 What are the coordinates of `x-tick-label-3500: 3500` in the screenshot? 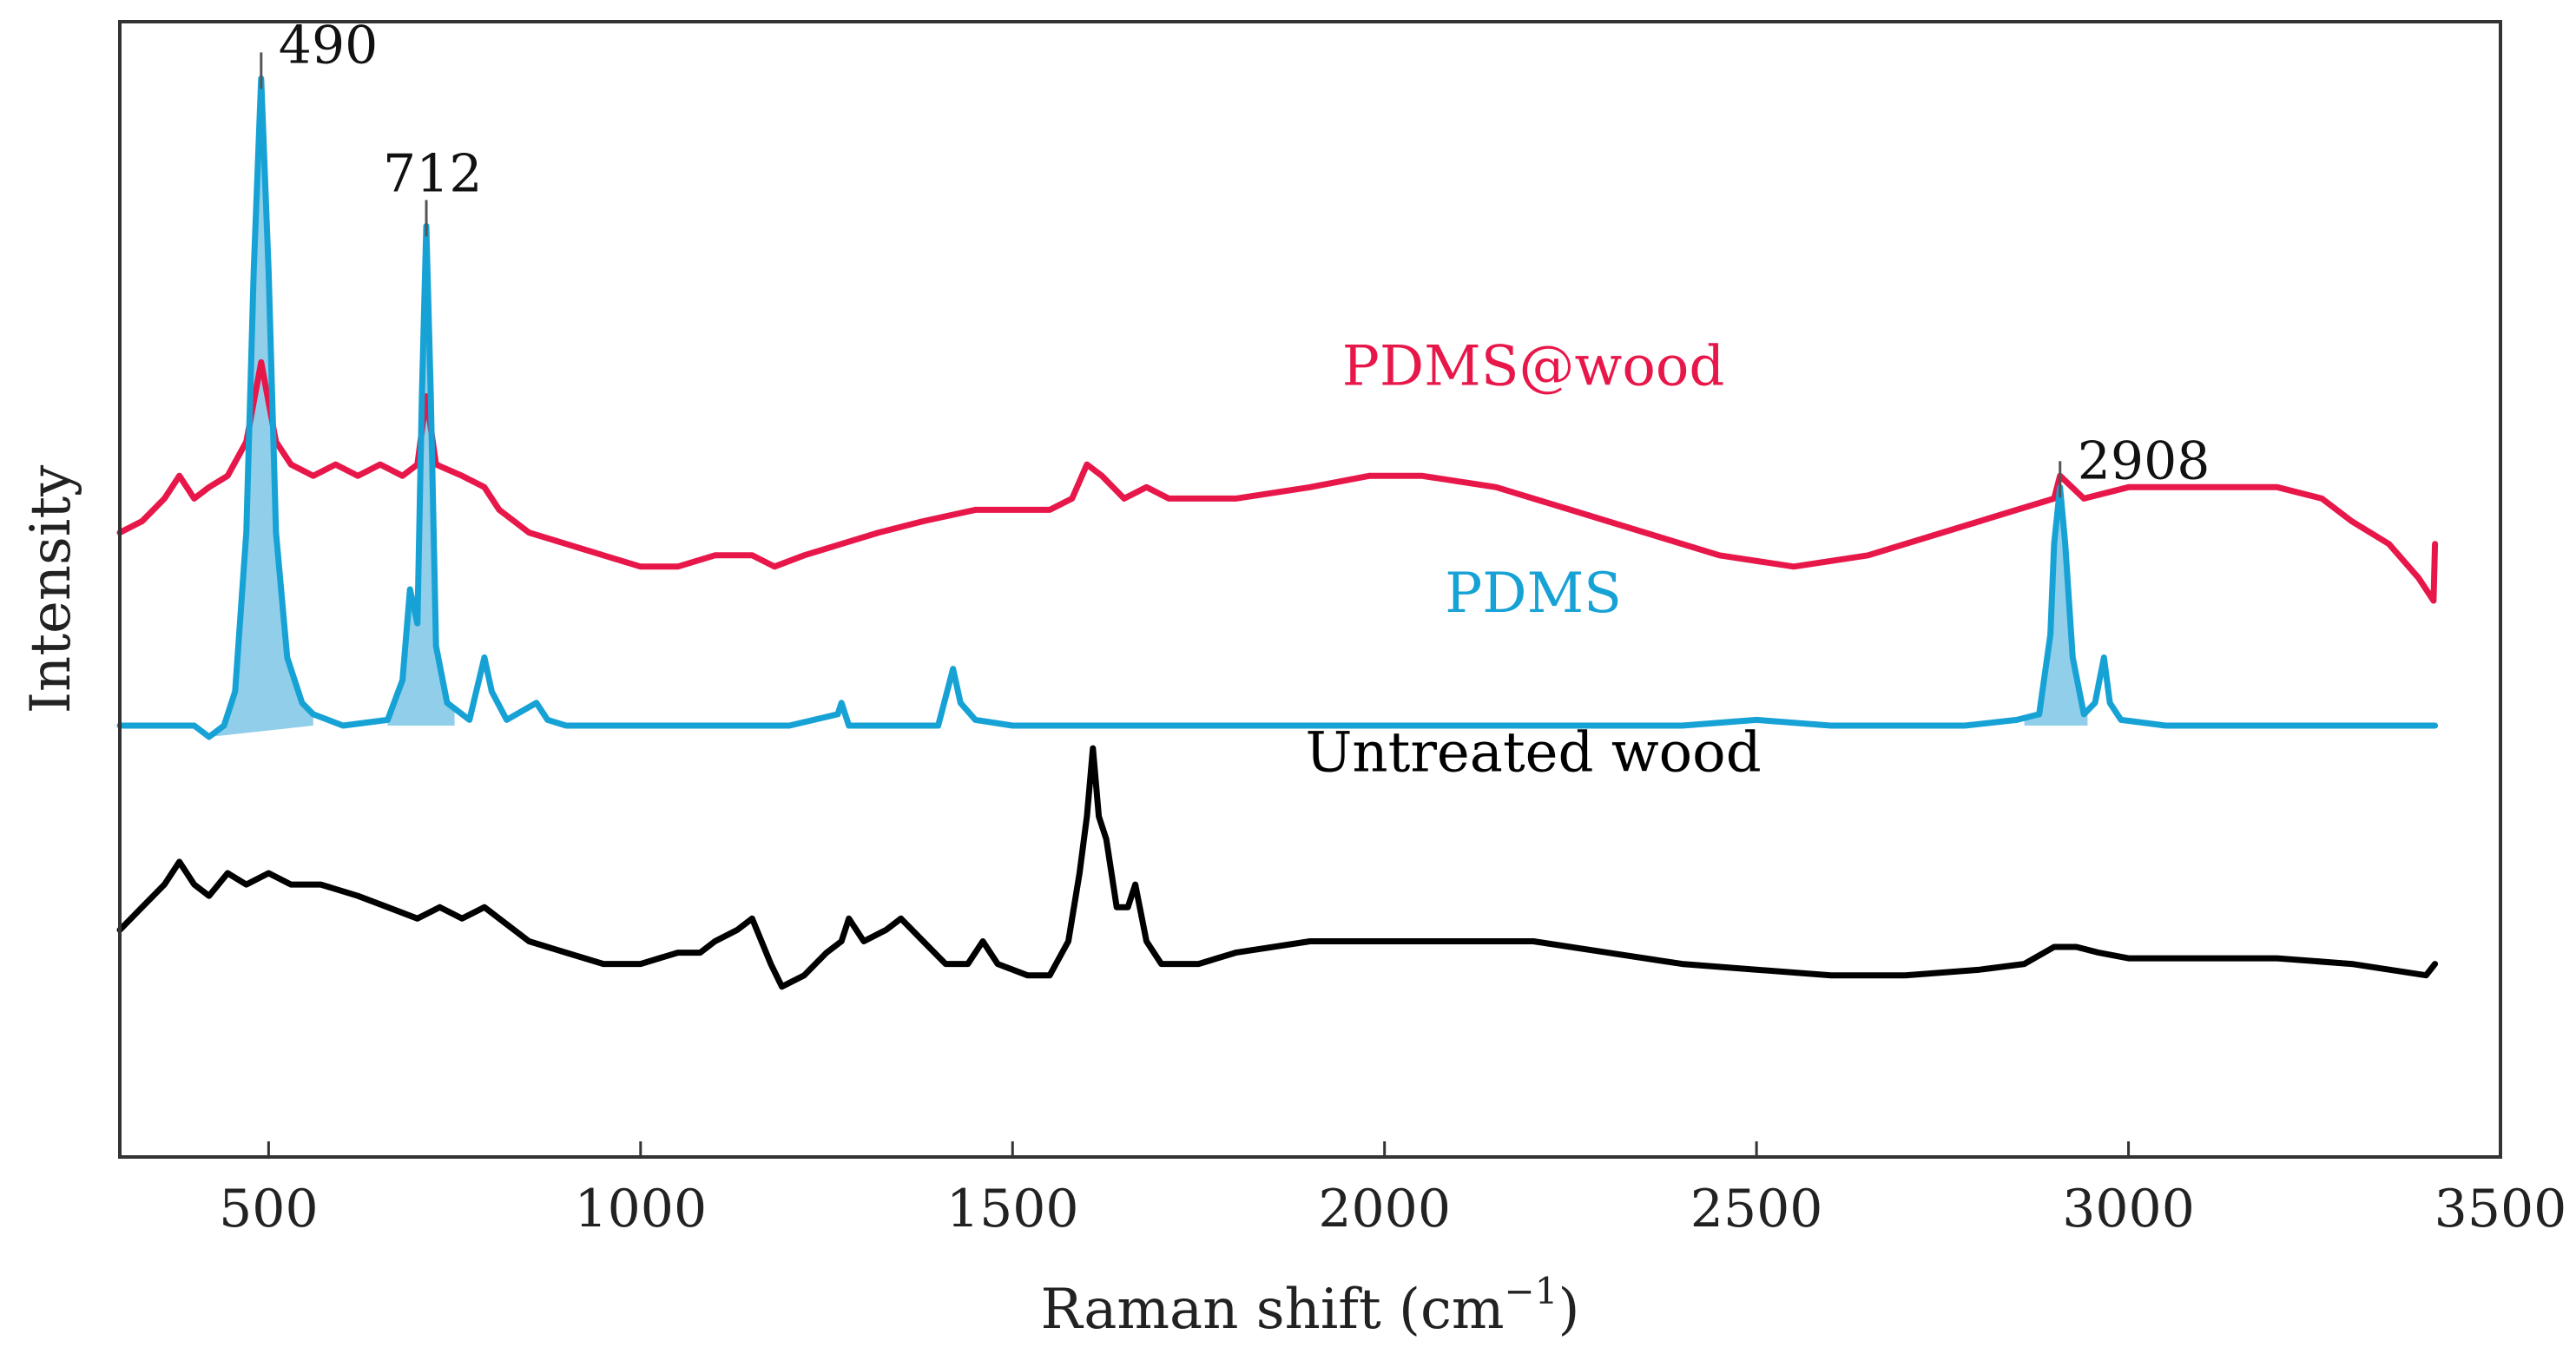 It's located at (2500, 1209).